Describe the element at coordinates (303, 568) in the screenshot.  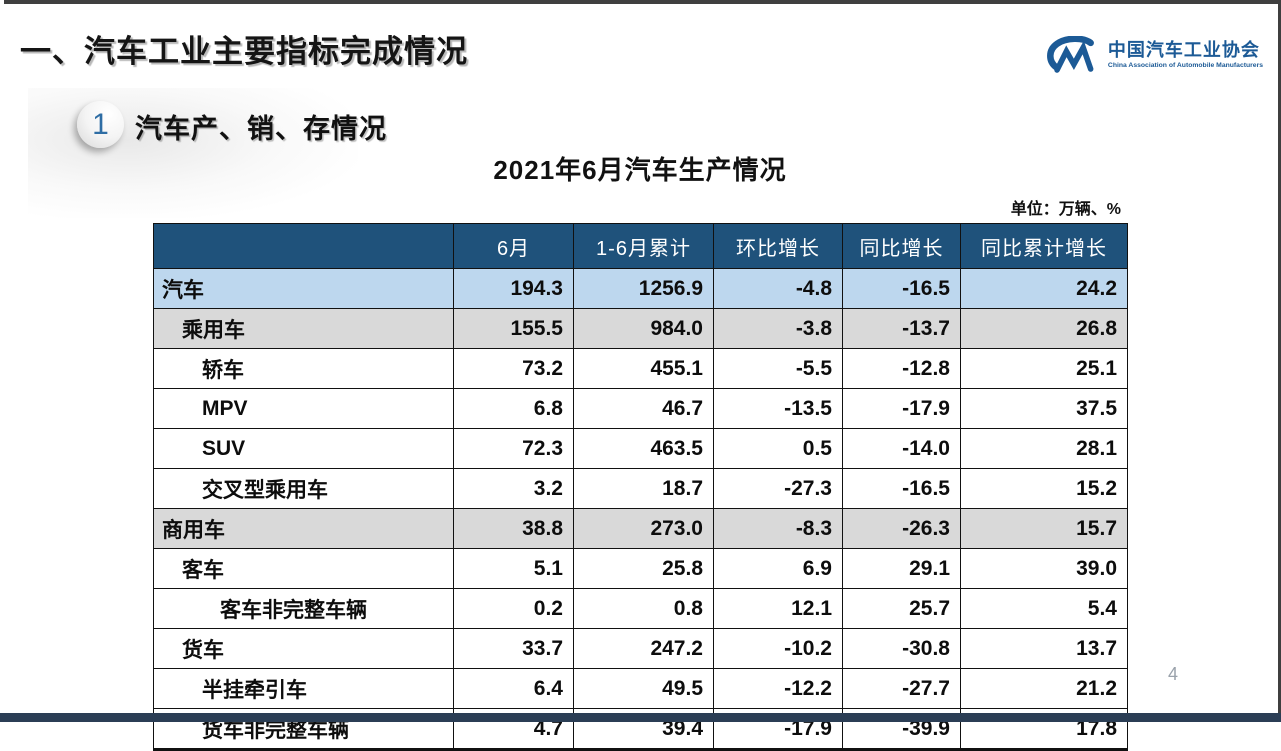
I see `row-label: 客车` at that location.